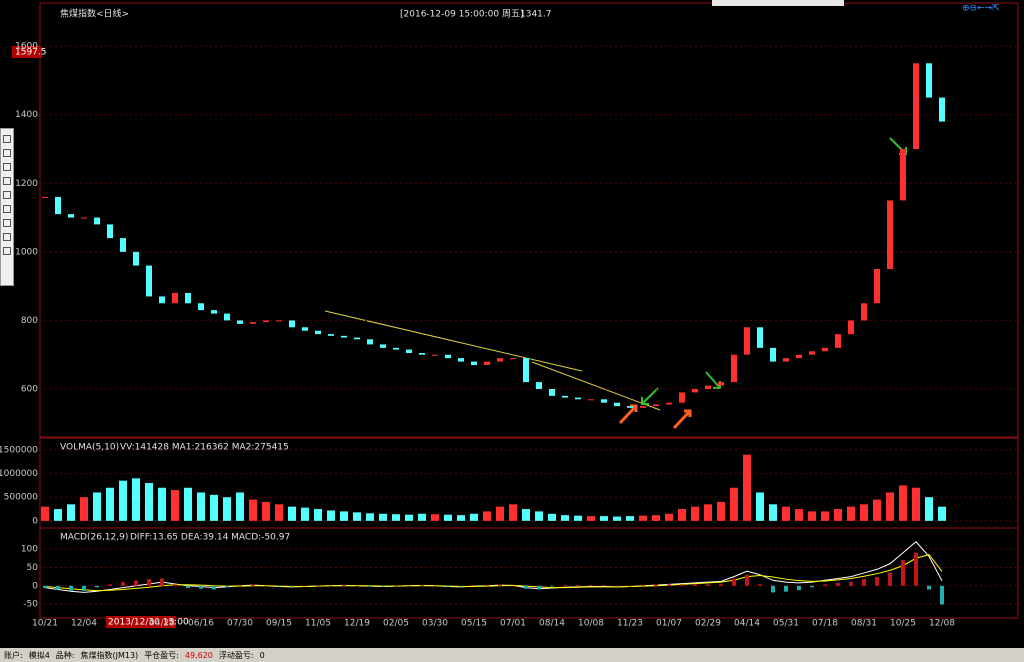  What do you see at coordinates (26, 252) in the screenshot?
I see `y-tick-label: 1000` at bounding box center [26, 252].